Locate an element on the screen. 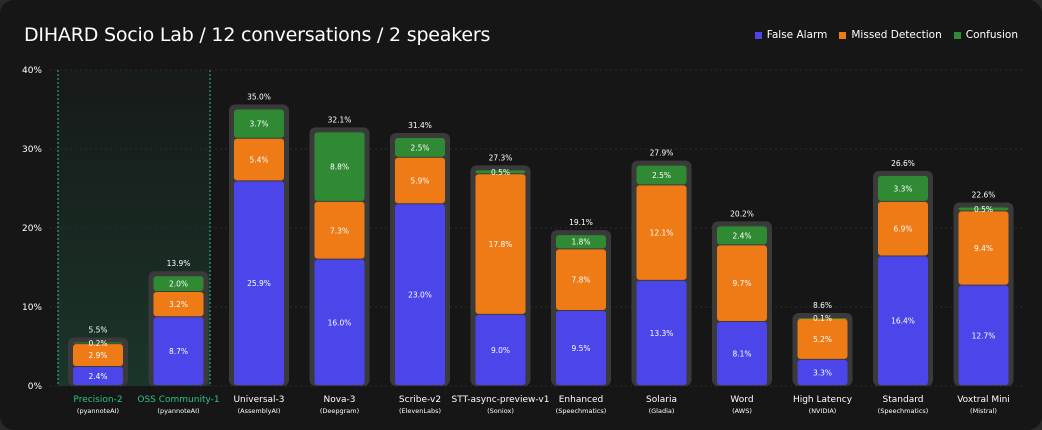 Image resolution: width=1042 pixels, height=430 pixels. bar-segment-label: 3.7% is located at coordinates (258, 124).